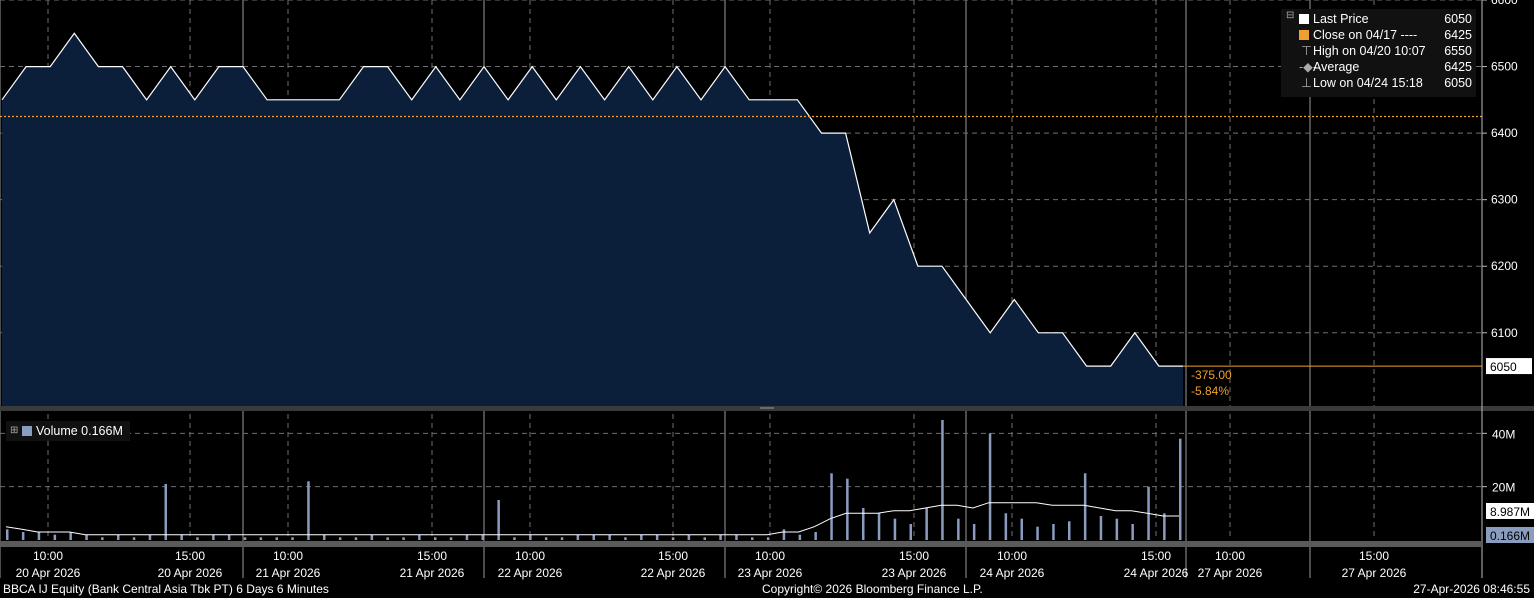 The height and width of the screenshot is (598, 1534). What do you see at coordinates (288, 573) in the screenshot?
I see `x-tick-date-label: 21 Apr 2026` at bounding box center [288, 573].